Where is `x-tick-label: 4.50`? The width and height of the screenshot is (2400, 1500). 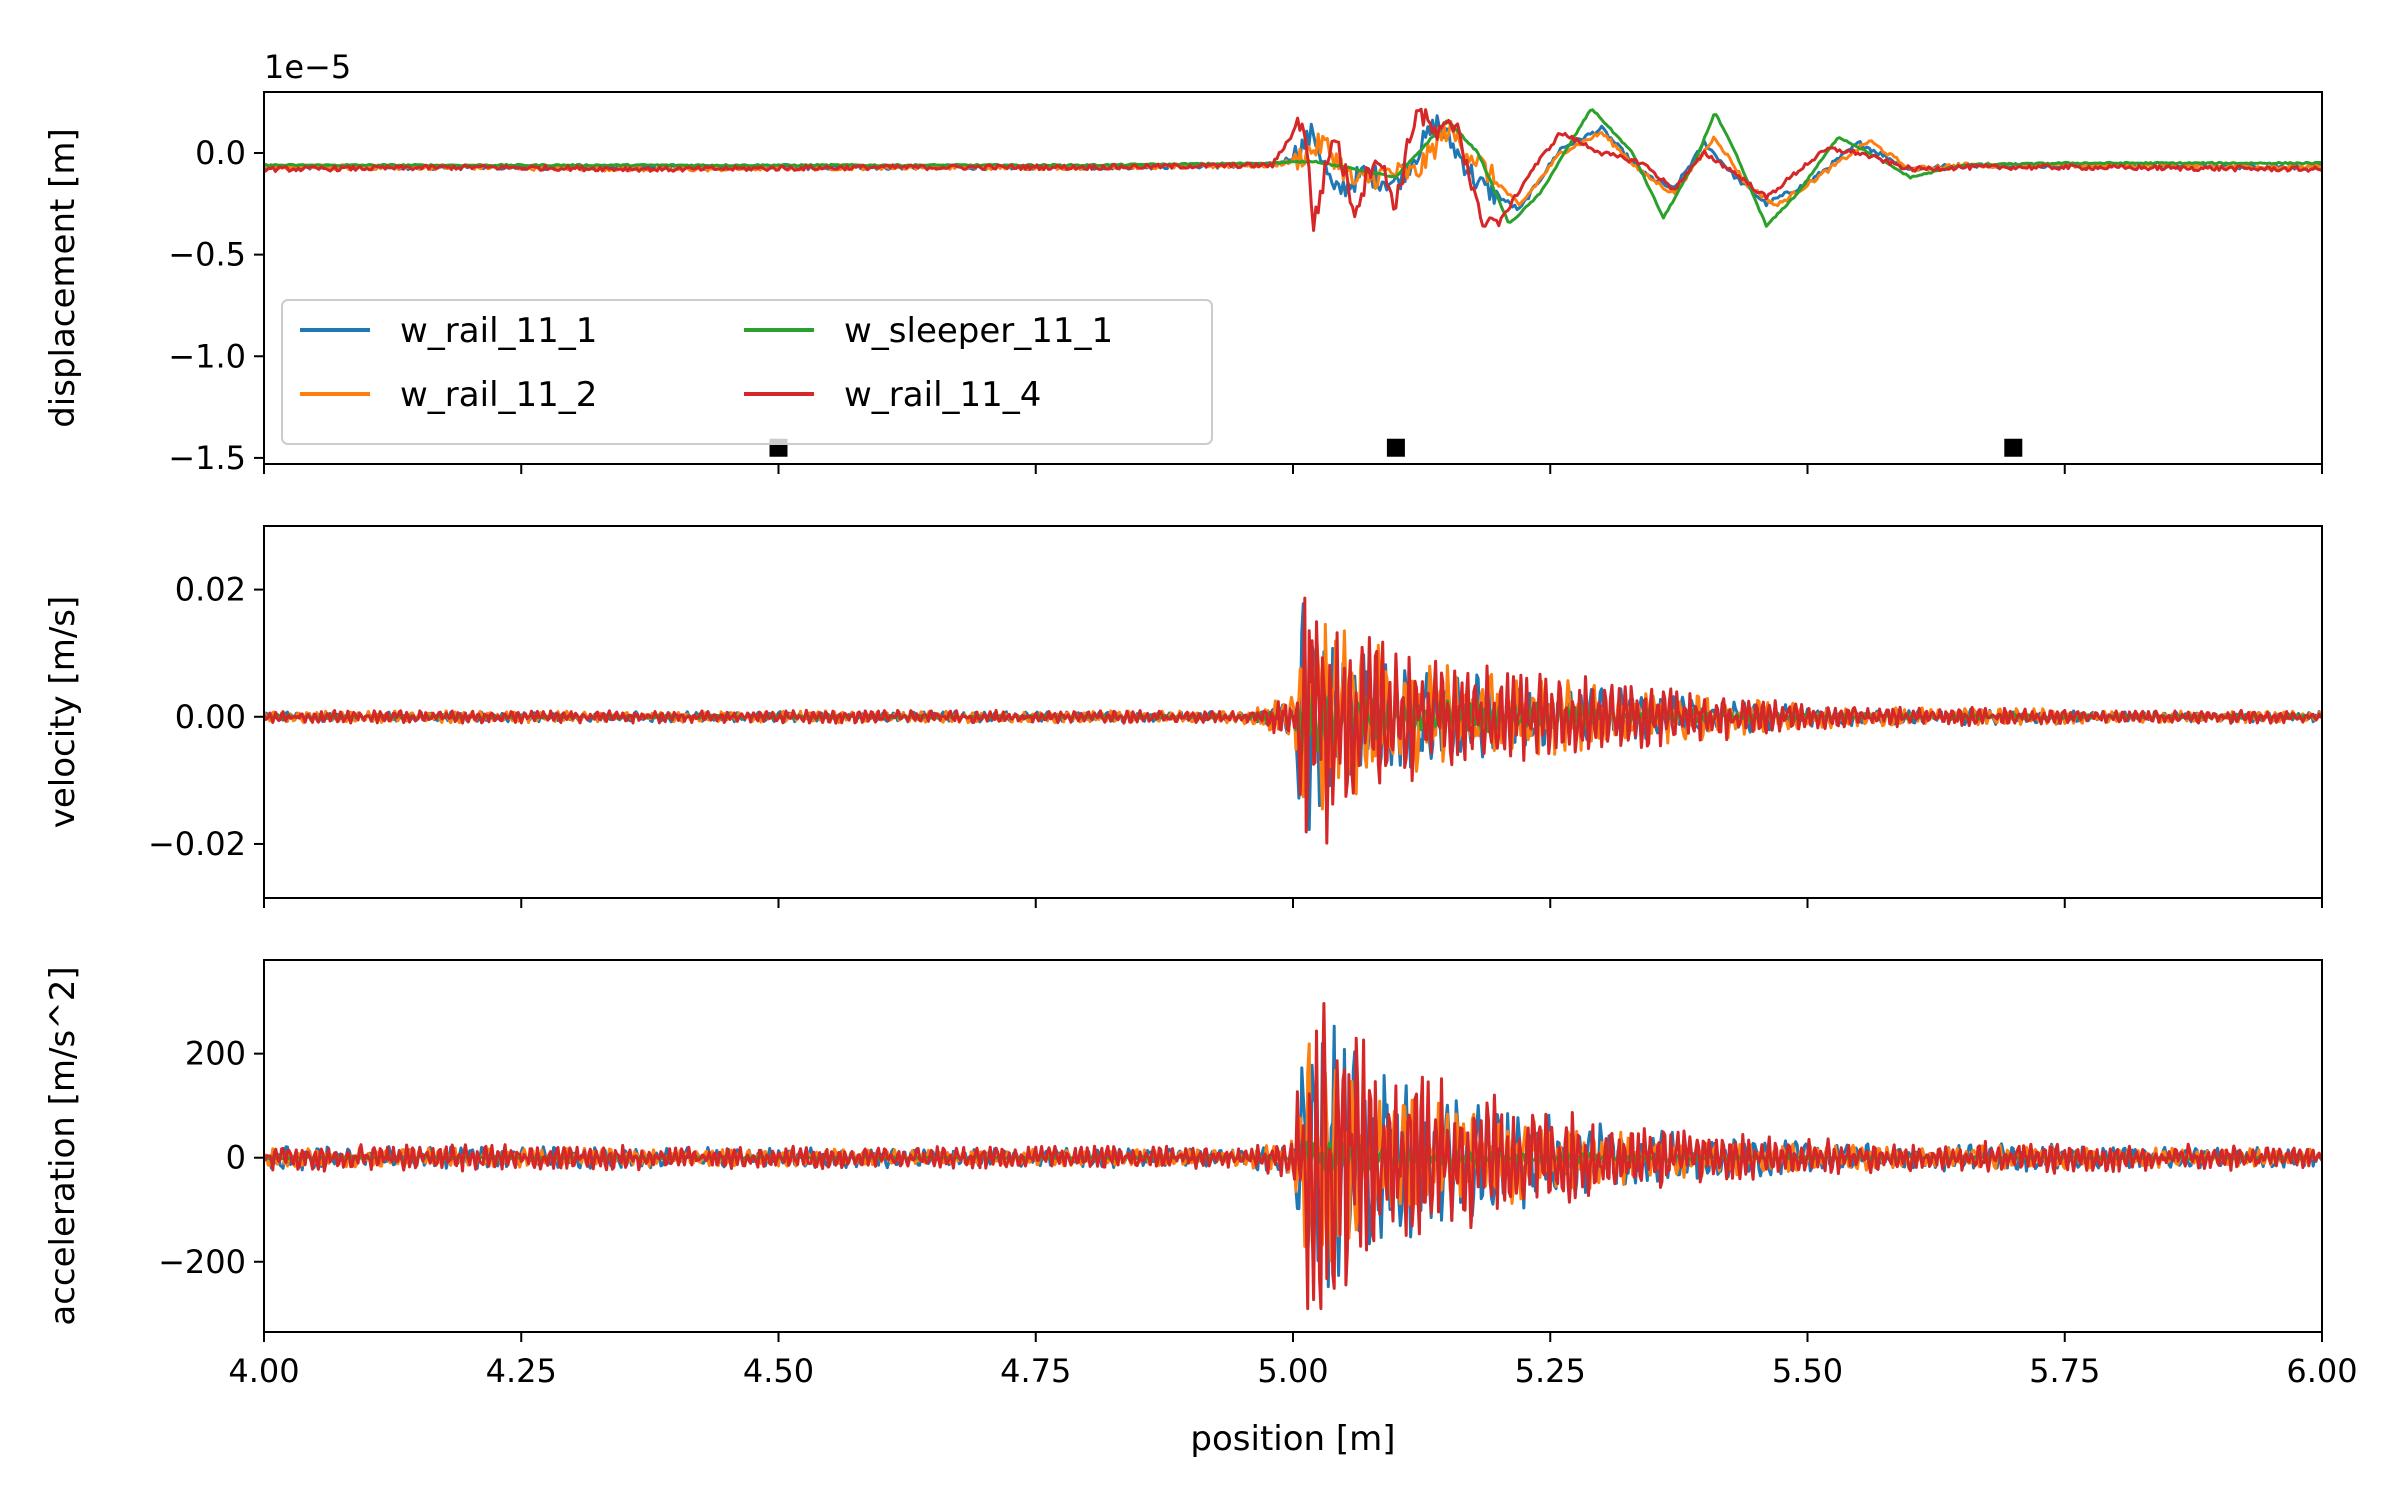
x-tick-label: 4.50 is located at coordinates (778, 1371).